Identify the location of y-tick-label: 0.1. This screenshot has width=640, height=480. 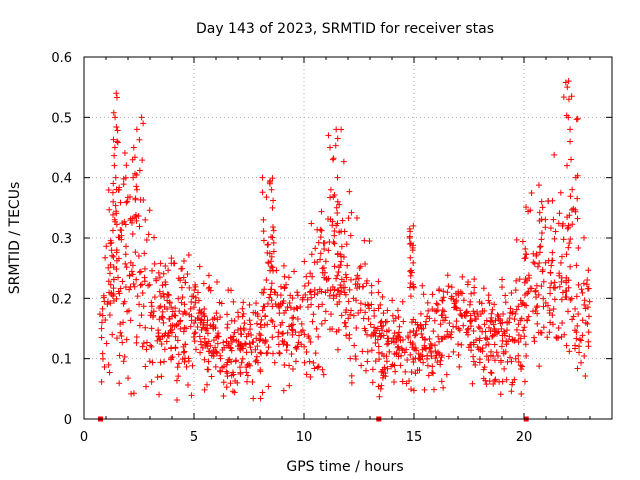
(61, 360).